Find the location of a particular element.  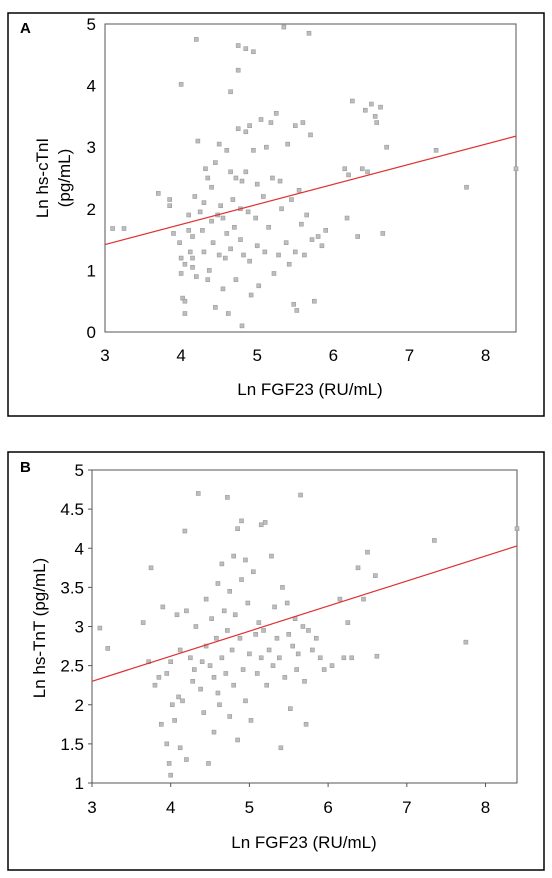

y-tick-label: 1 is located at coordinates (91, 270).